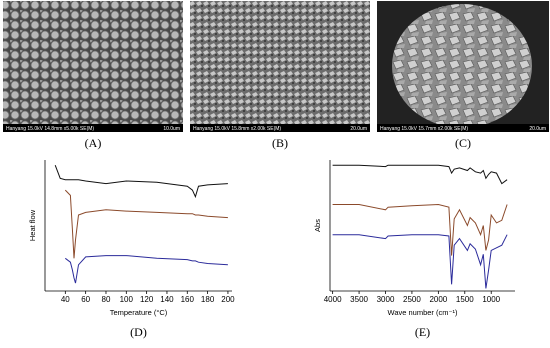 Image resolution: width=550 pixels, height=348 pixels. I want to click on x-tick-label: 180, so click(208, 299).